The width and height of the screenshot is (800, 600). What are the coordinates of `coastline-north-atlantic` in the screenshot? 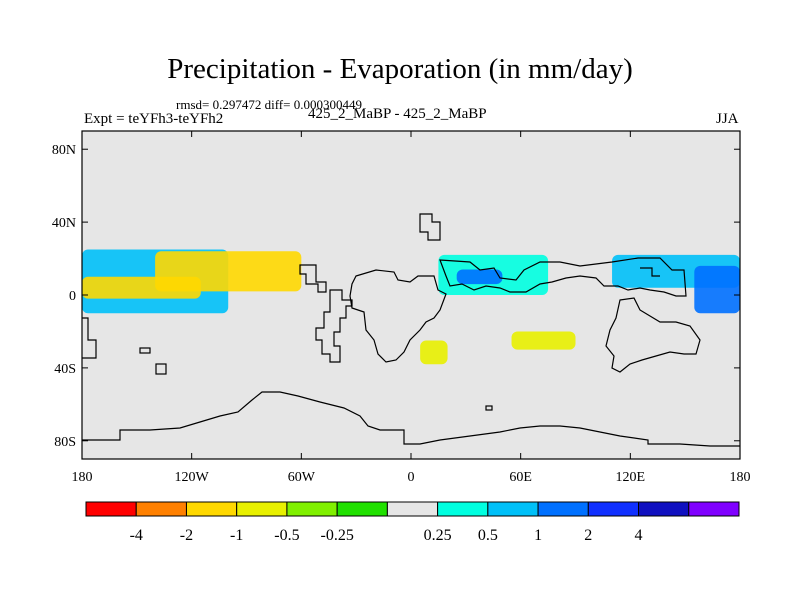 It's located at (430, 227).